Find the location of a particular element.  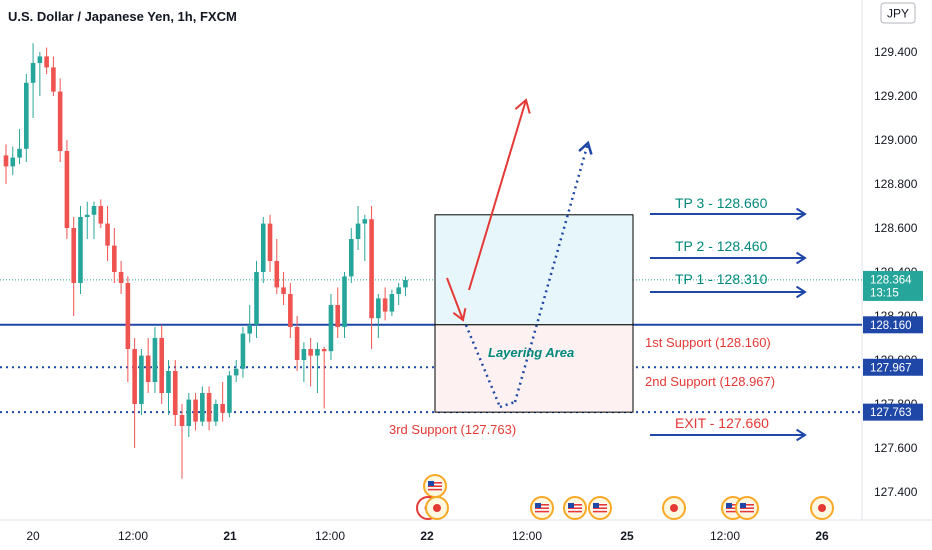

exit-arrow-head is located at coordinates (801, 435).